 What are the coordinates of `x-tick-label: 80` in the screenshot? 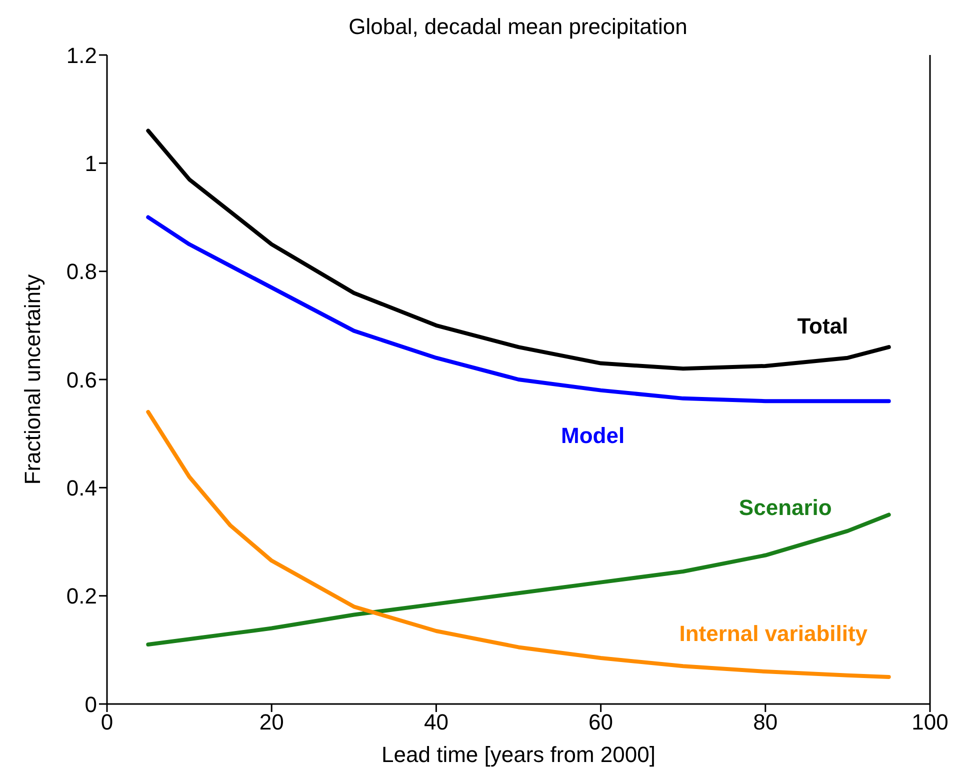 It's located at (765, 722).